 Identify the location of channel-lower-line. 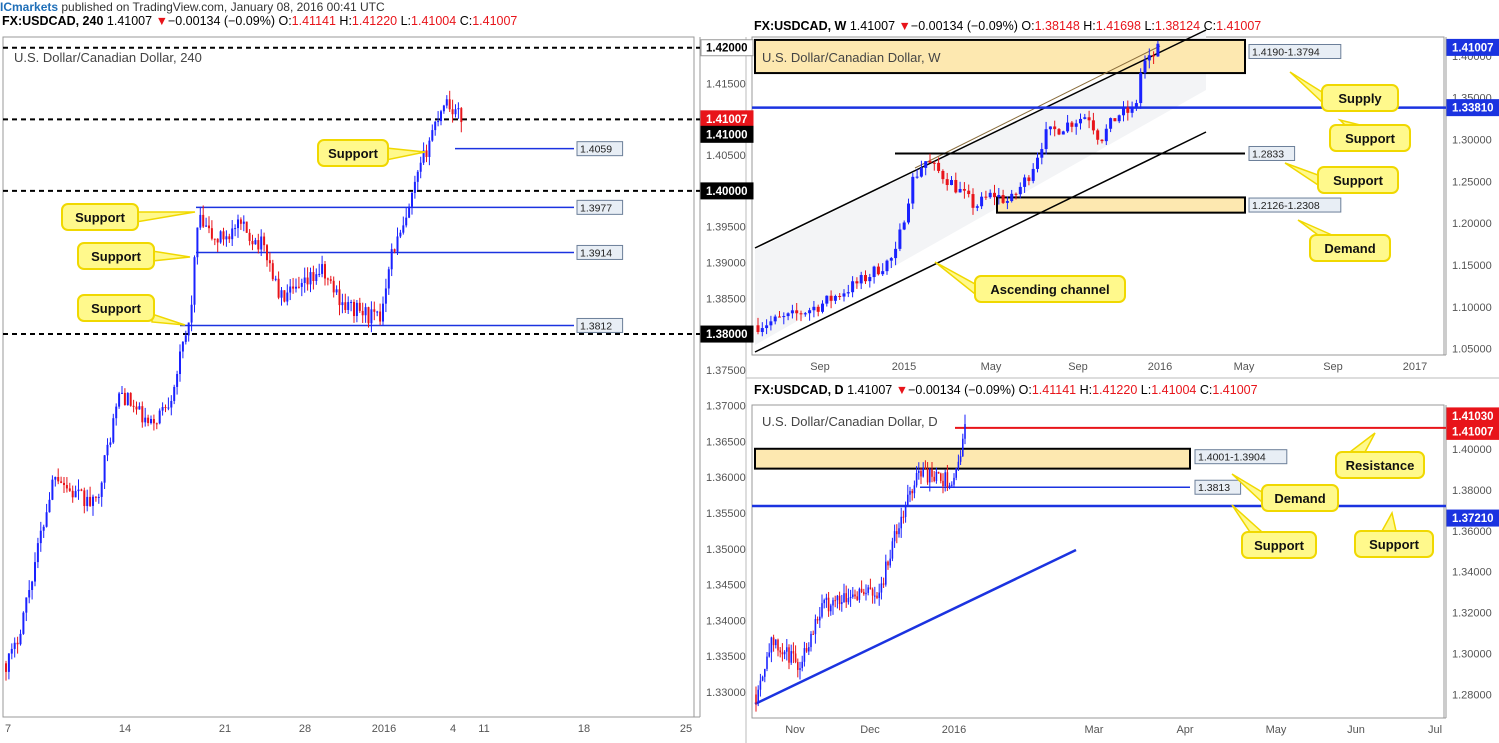
(980, 242).